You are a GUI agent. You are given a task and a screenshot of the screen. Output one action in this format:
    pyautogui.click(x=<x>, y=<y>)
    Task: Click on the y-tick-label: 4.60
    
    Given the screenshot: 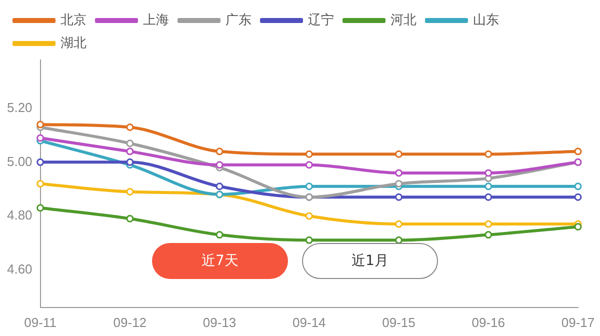 What is the action you would take?
    pyautogui.click(x=19, y=268)
    